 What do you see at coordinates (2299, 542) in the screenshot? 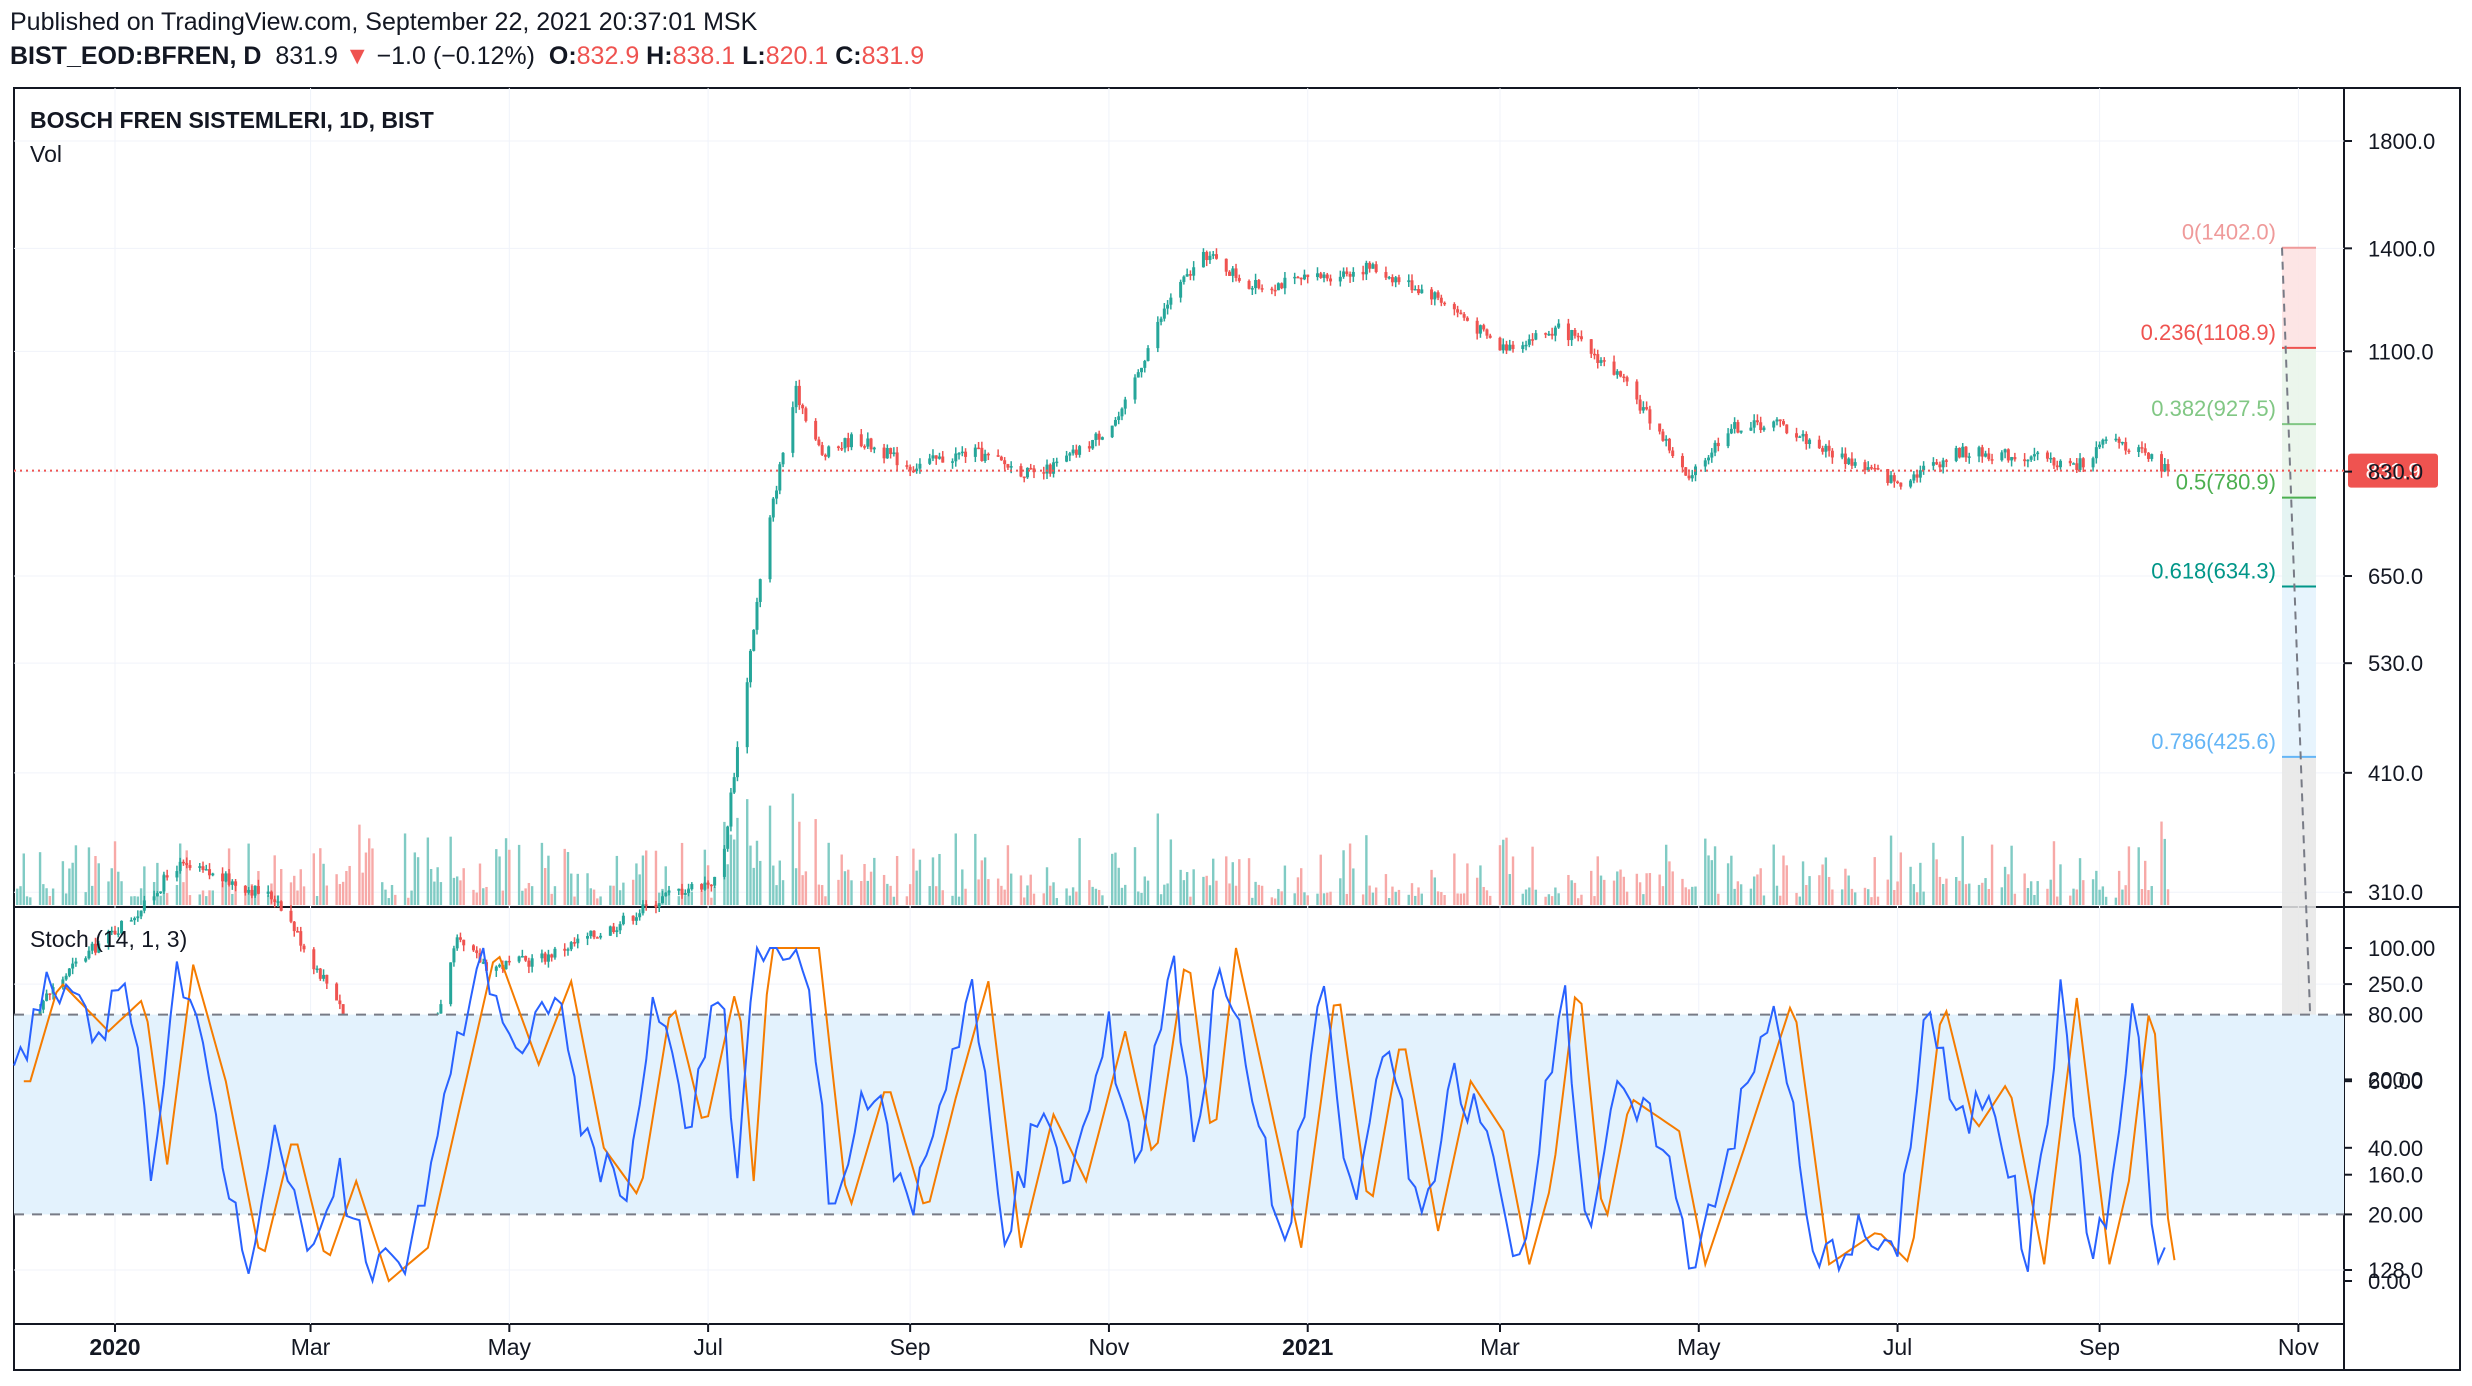
I see `fib-zone` at bounding box center [2299, 542].